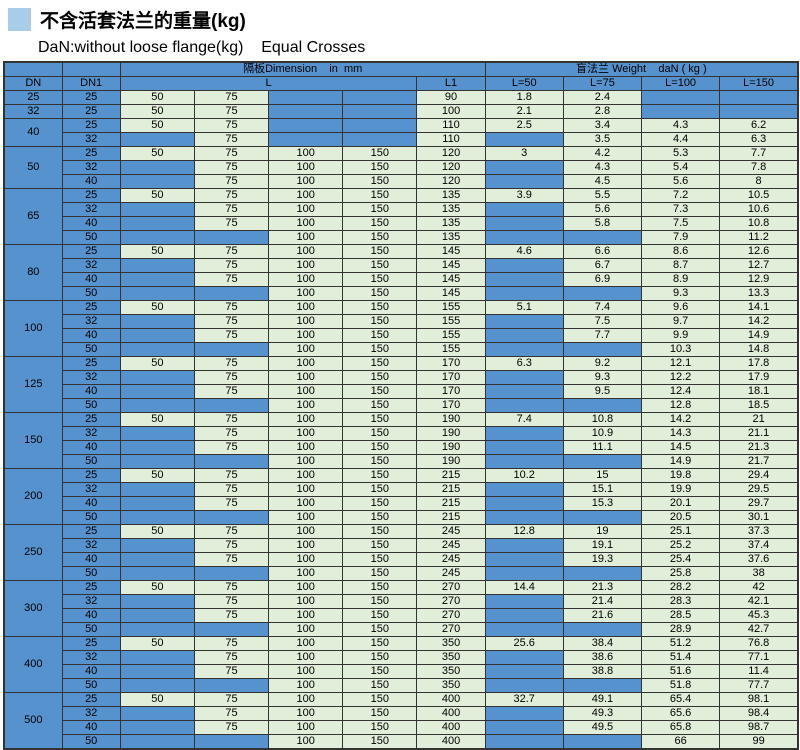 The height and width of the screenshot is (750, 800). Describe the element at coordinates (401, 629) in the screenshot. I see `table-row: 50 100 150 270 28.9 42.7` at that location.